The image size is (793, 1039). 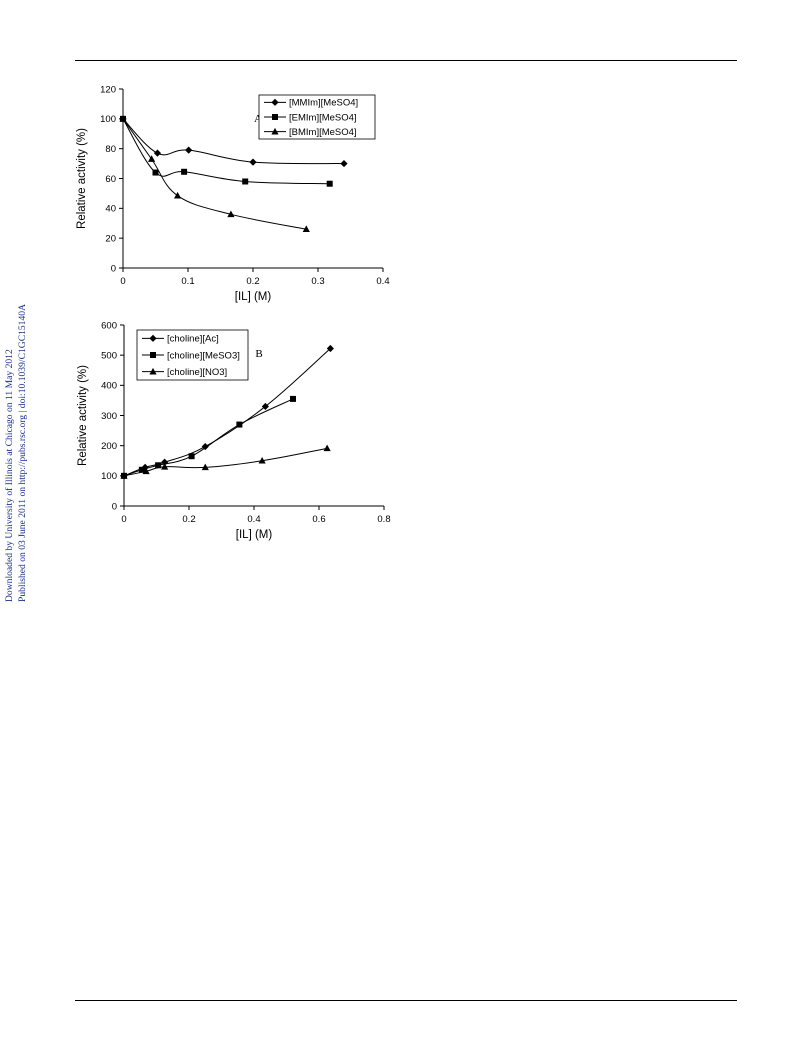 I want to click on legend: [MMIm][MeSO4] [EMIm][MeSO4] [BMIm][MeSO4], so click(x=317, y=117).